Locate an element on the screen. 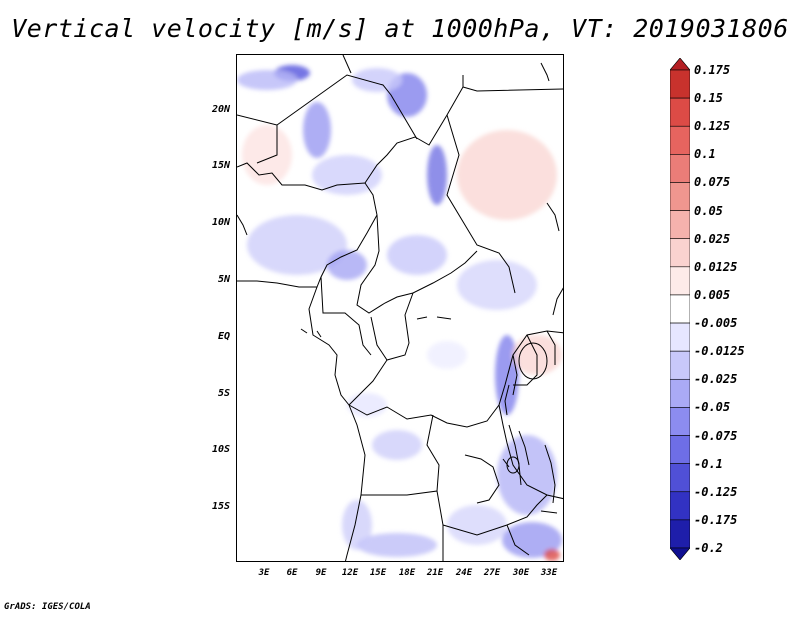 Image resolution: width=800 pixels, height=618 pixels. colorbar-label: -0.075 is located at coordinates (716, 435).